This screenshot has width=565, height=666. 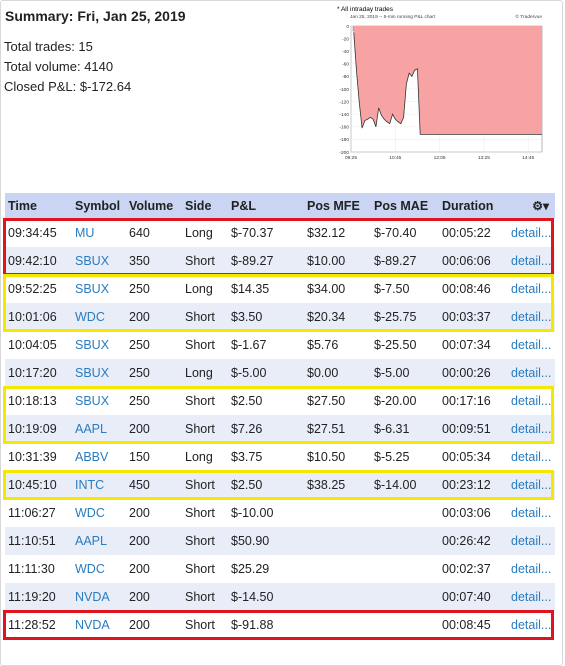 I want to click on trade-time: 09:52:25, so click(x=32, y=289).